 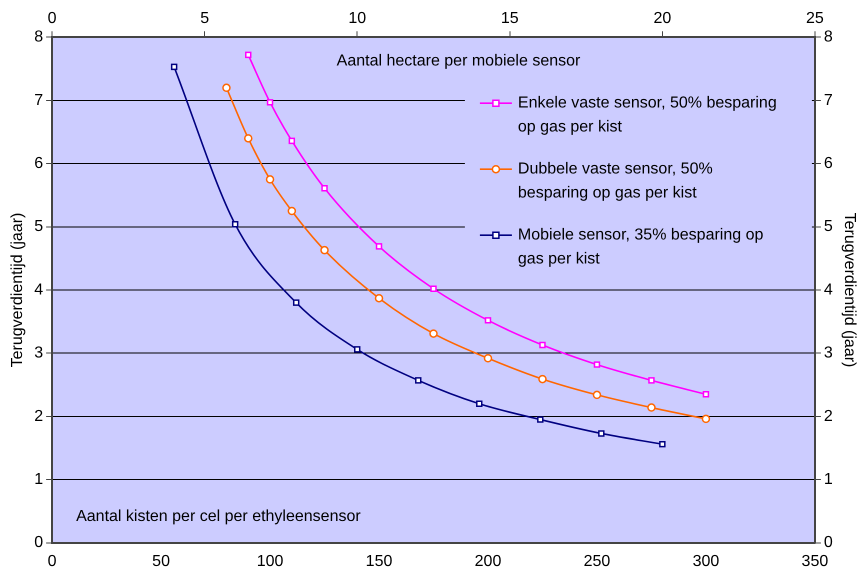 What do you see at coordinates (379, 561) in the screenshot?
I see `x-tick-label: 150` at bounding box center [379, 561].